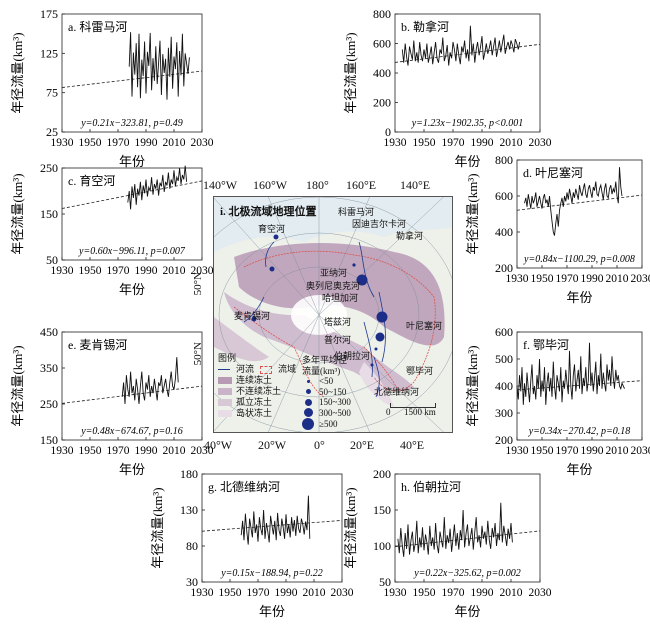 The image size is (650, 633). I want to click on flow-label-3: 300~500, so click(335, 413).